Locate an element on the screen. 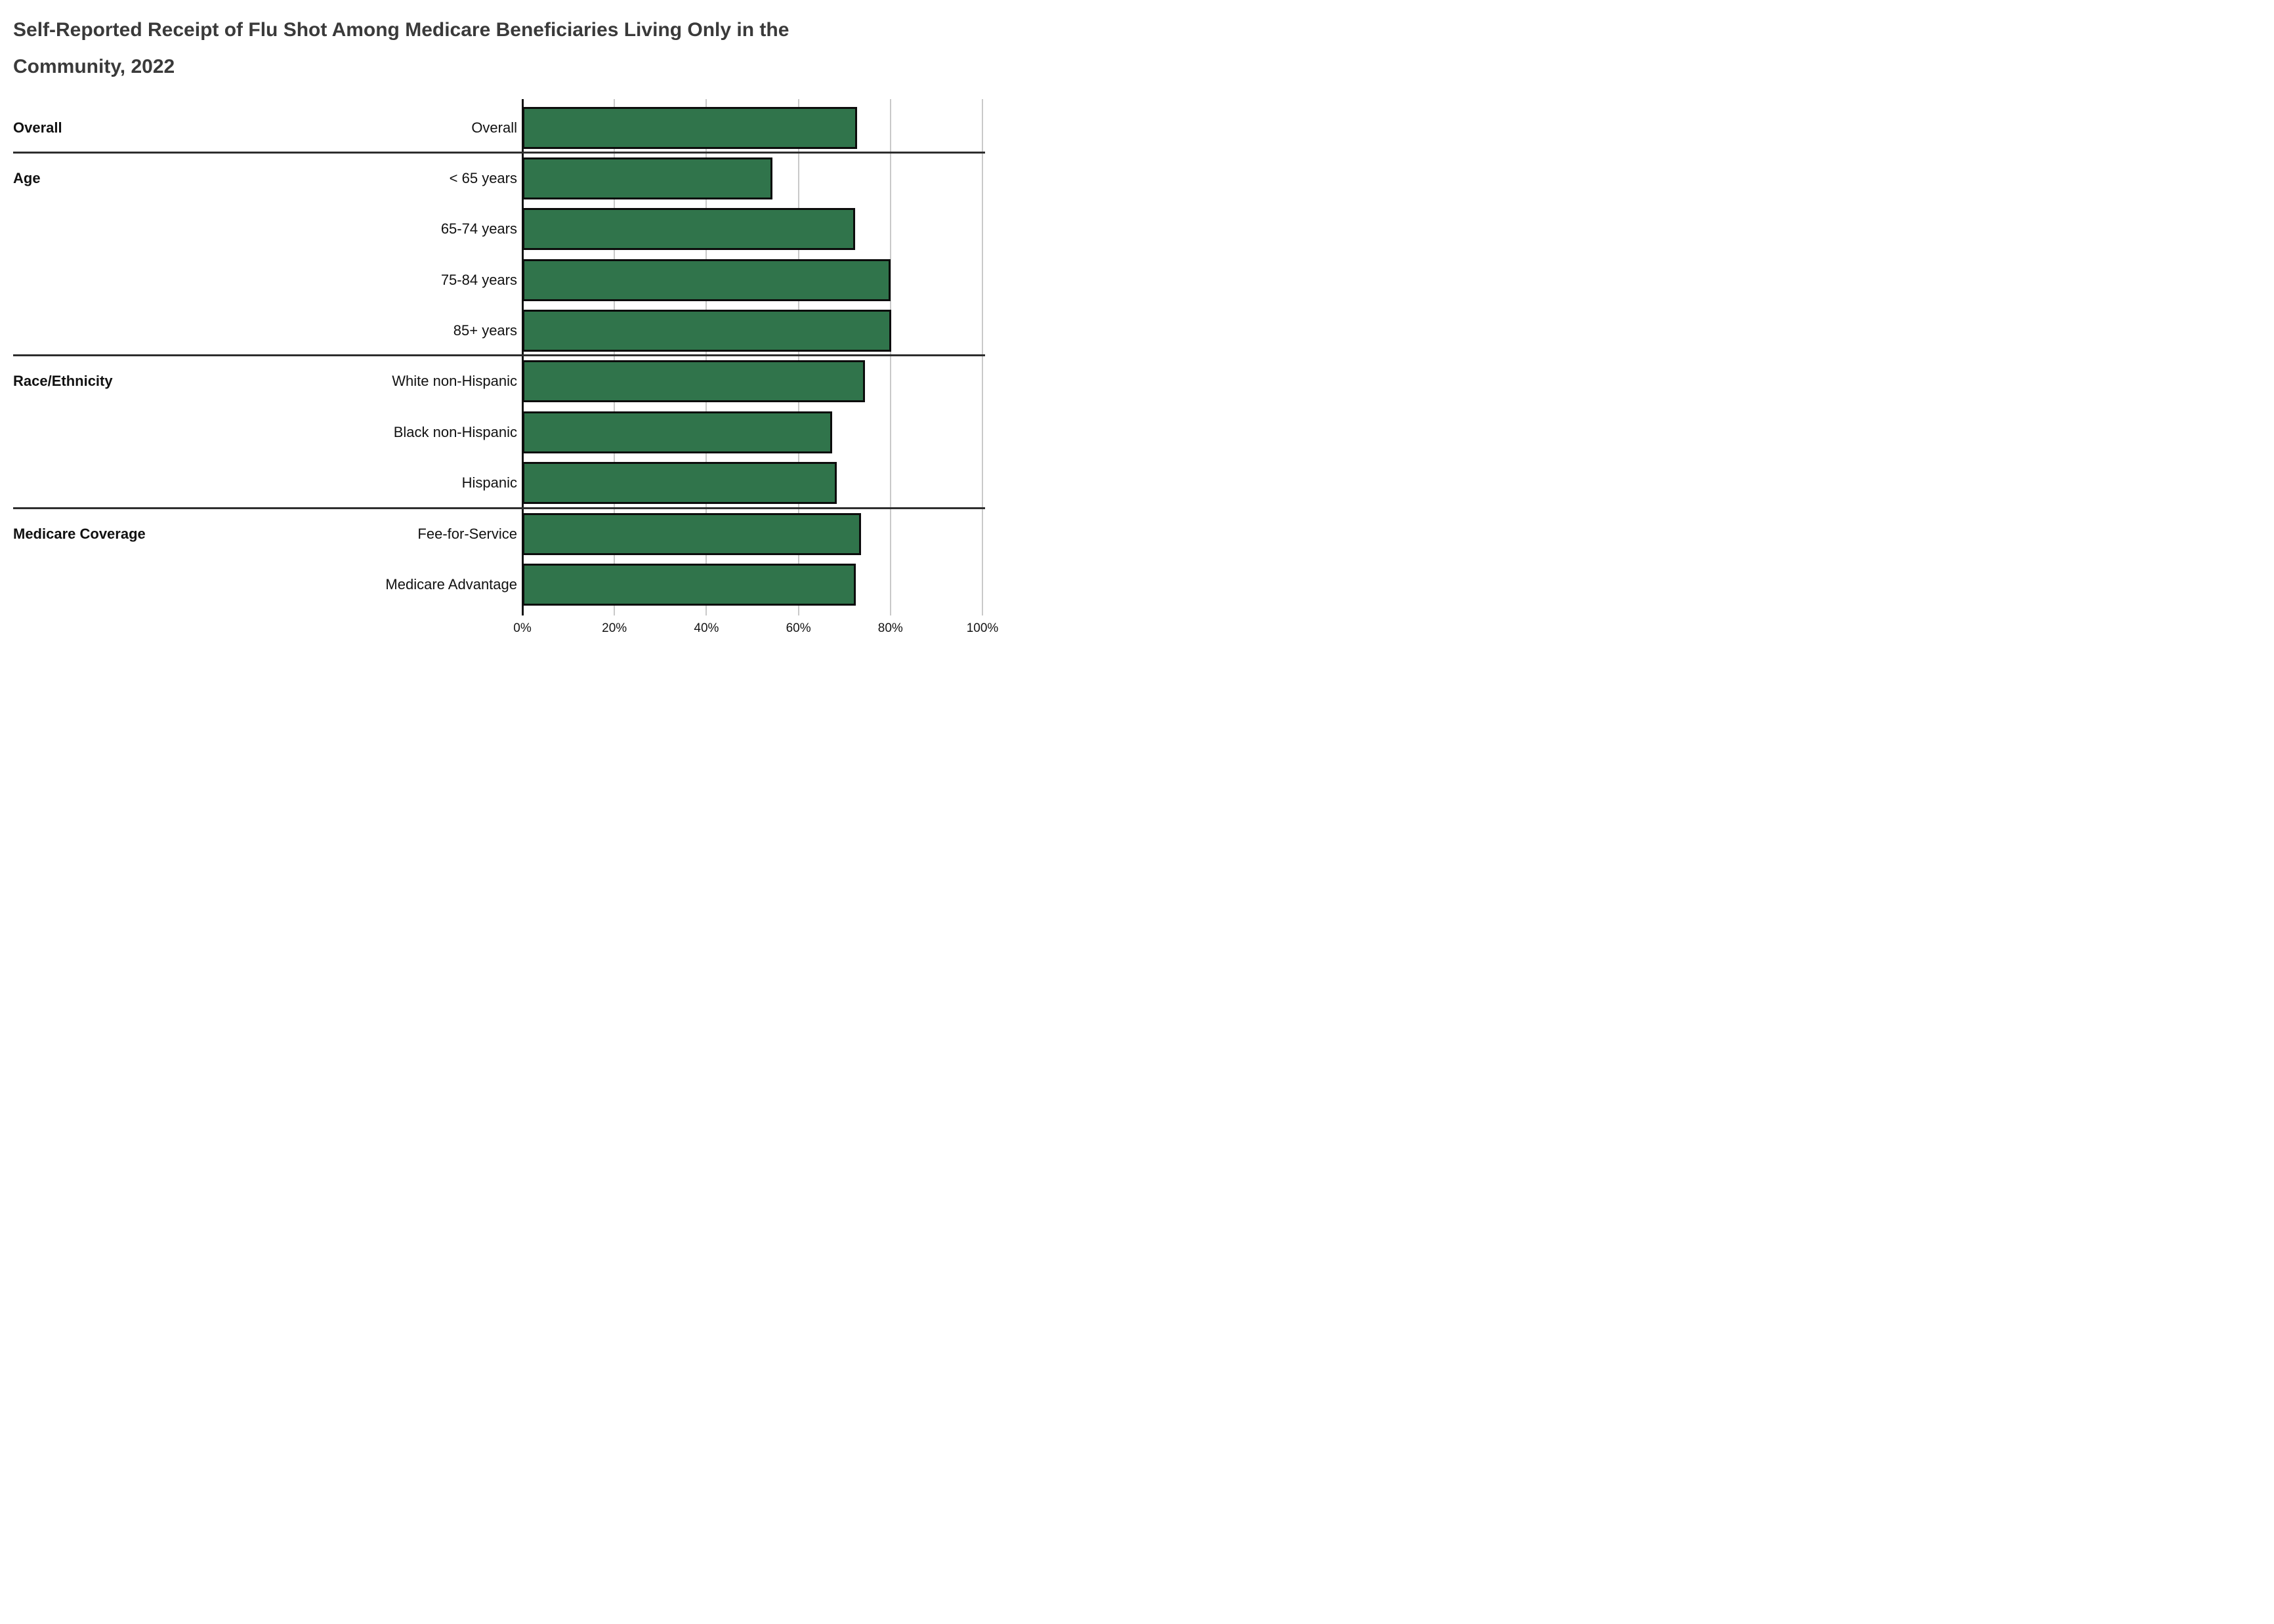 Image resolution: width=2274 pixels, height=1624 pixels. bar-black-non-hispanic is located at coordinates (677, 432).